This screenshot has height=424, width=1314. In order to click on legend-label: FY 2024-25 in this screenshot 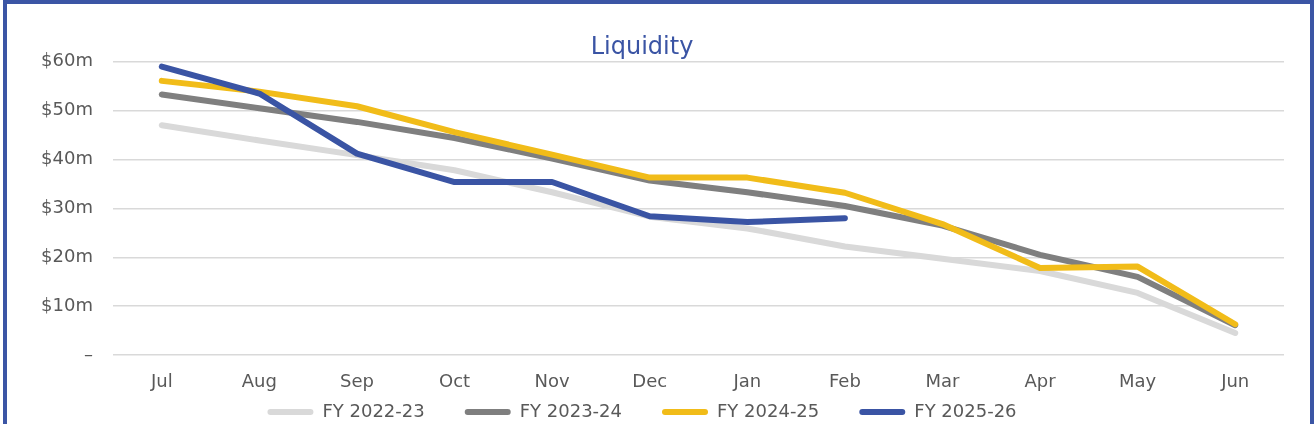, I will do `click(768, 410)`.